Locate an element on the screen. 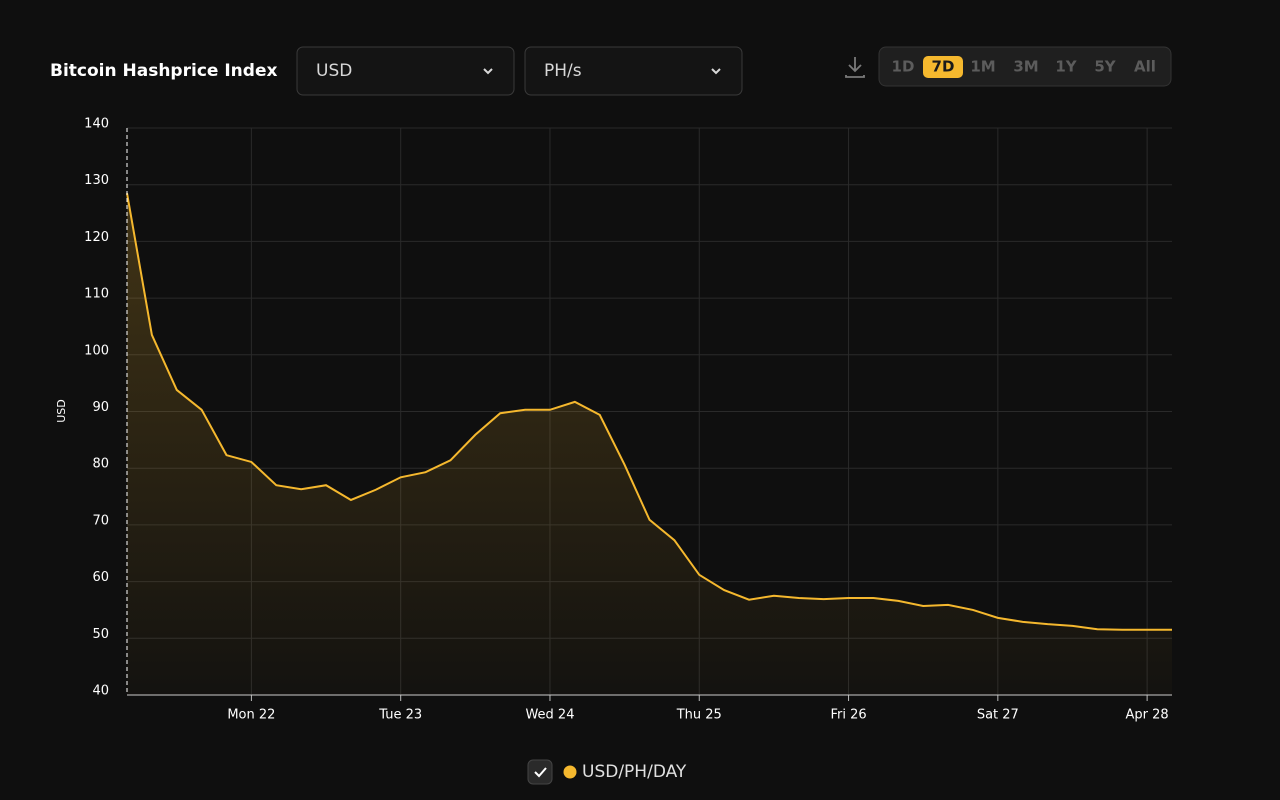  dropdown: USD is located at coordinates (405, 71).